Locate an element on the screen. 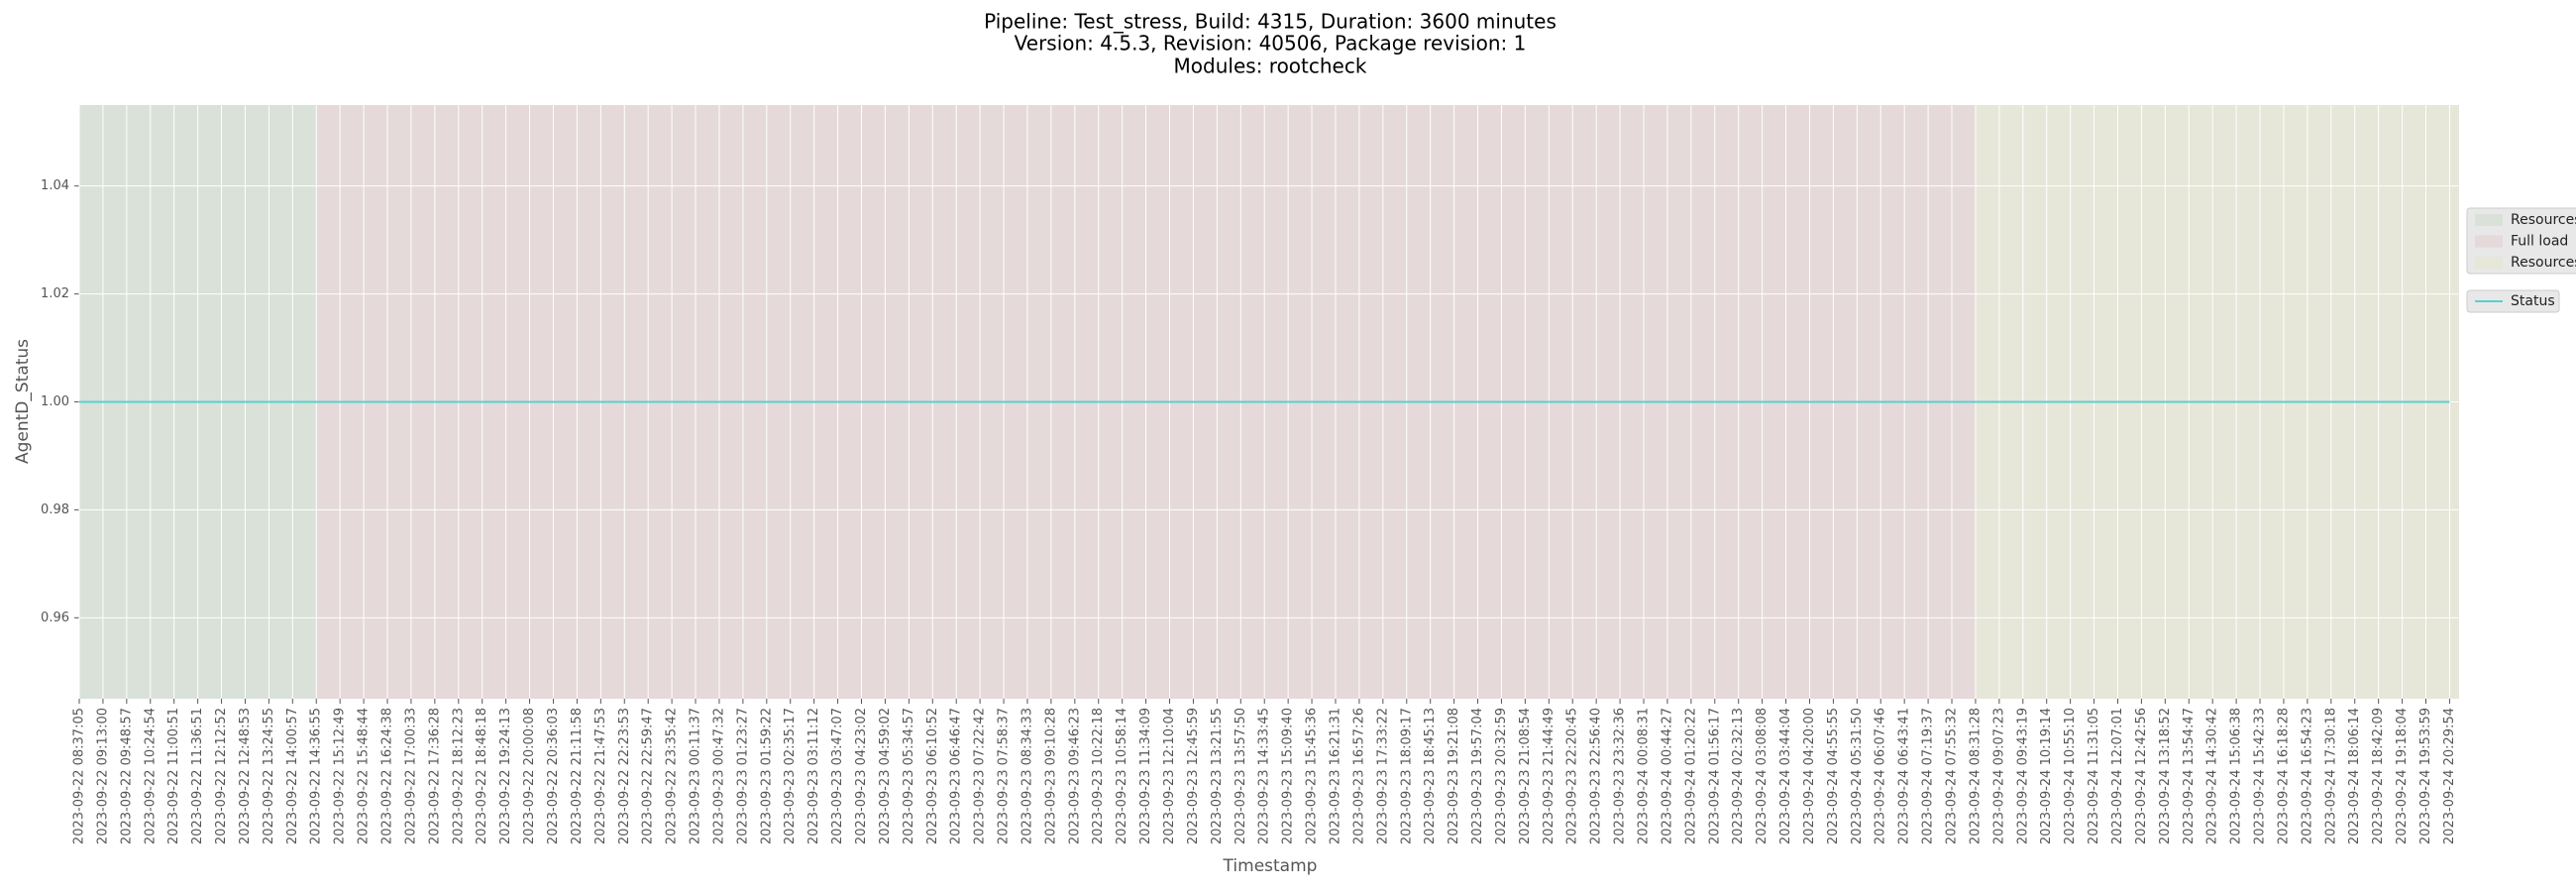 This screenshot has width=2576, height=892. x-tick-label: 2023-09-22 14:36:55 is located at coordinates (316, 776).